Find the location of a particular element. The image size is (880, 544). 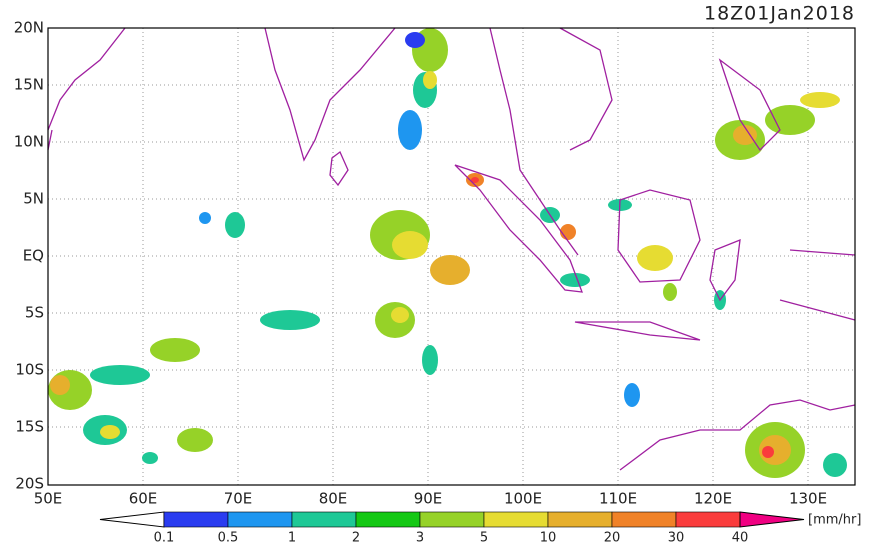

colorbar-label: 0.1 is located at coordinates (164, 537).